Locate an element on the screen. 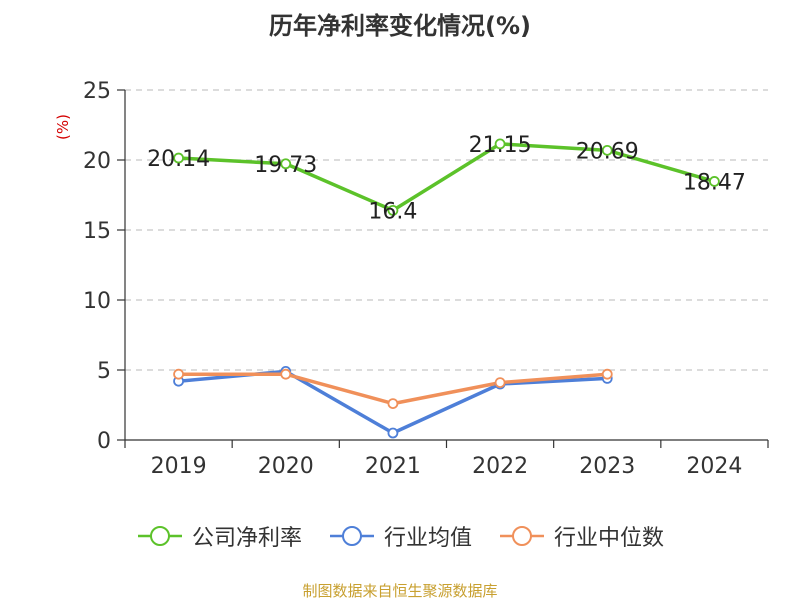 Image resolution: width=800 pixels, height=601 pixels. data-label: 16.4 is located at coordinates (392, 211).